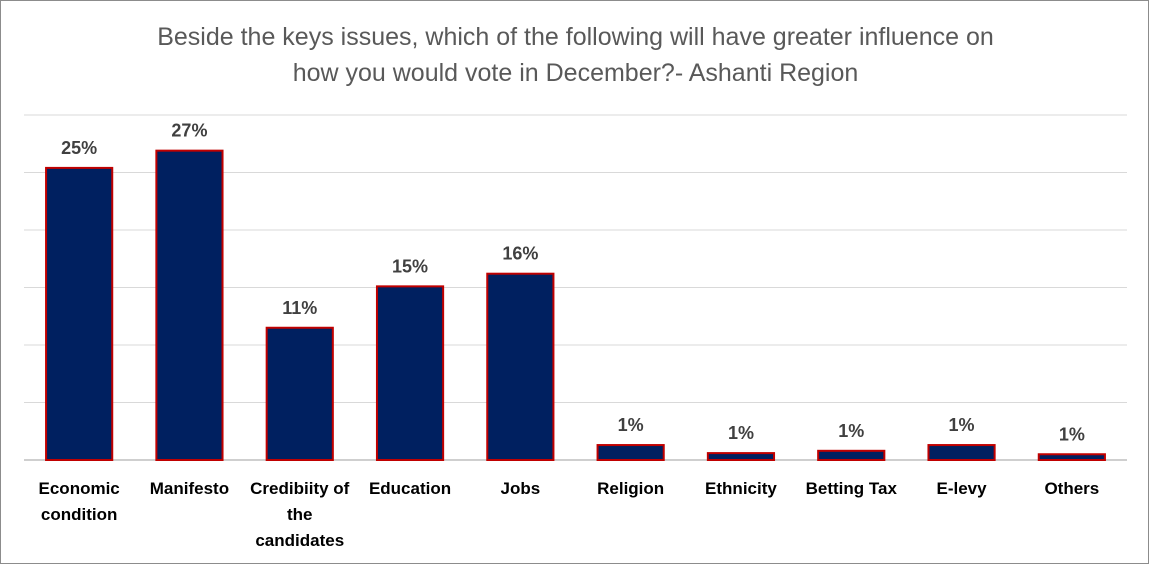  What do you see at coordinates (299, 308) in the screenshot?
I see `data-label: 11%` at bounding box center [299, 308].